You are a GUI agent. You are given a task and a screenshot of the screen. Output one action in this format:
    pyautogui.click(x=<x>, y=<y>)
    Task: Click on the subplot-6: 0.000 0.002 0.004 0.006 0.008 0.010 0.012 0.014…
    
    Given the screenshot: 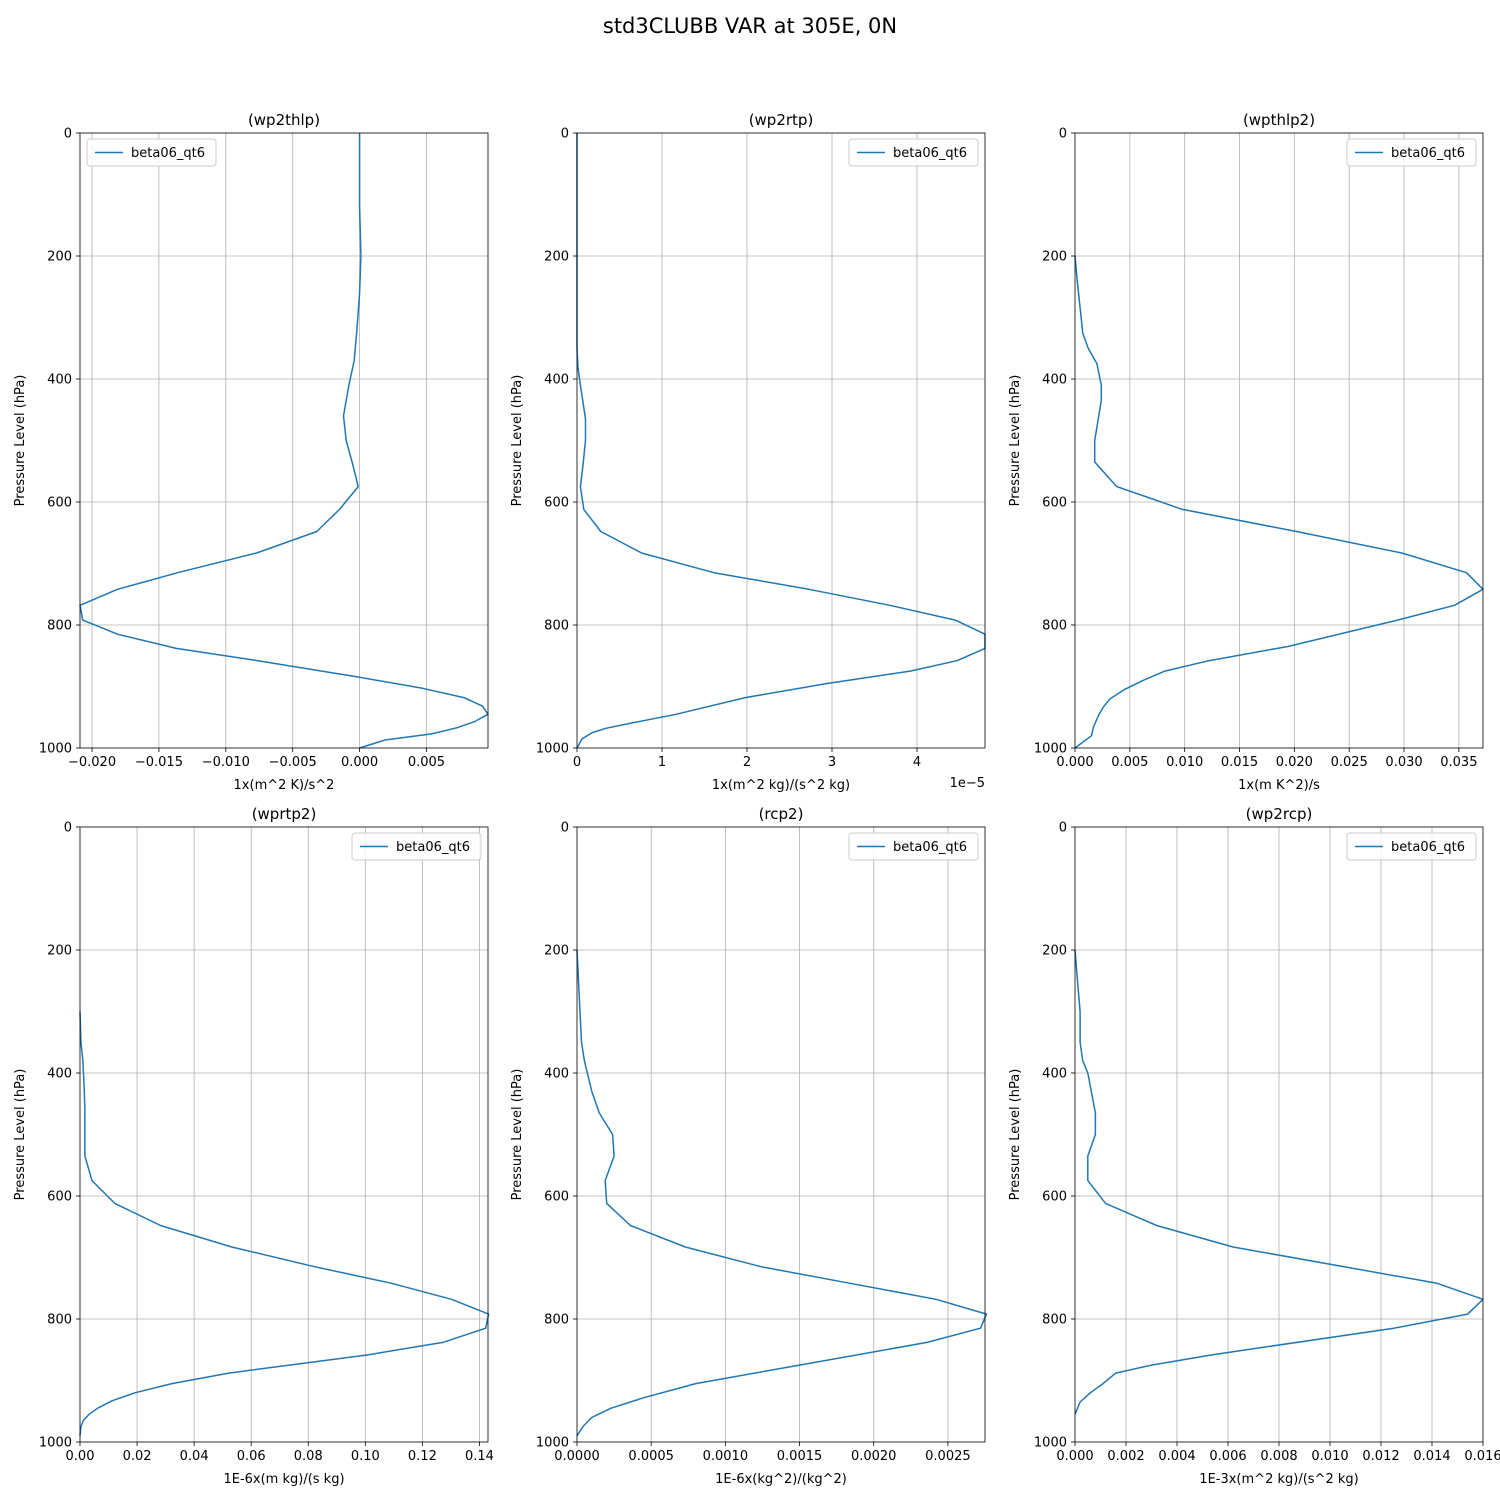 What is the action you would take?
    pyautogui.click(x=1254, y=1146)
    